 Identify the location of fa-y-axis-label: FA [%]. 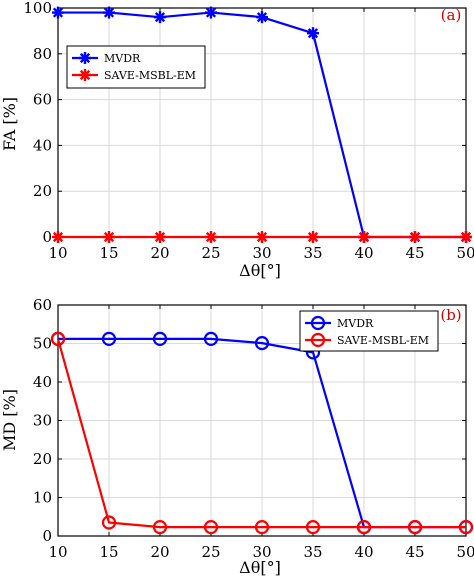
(9, 124).